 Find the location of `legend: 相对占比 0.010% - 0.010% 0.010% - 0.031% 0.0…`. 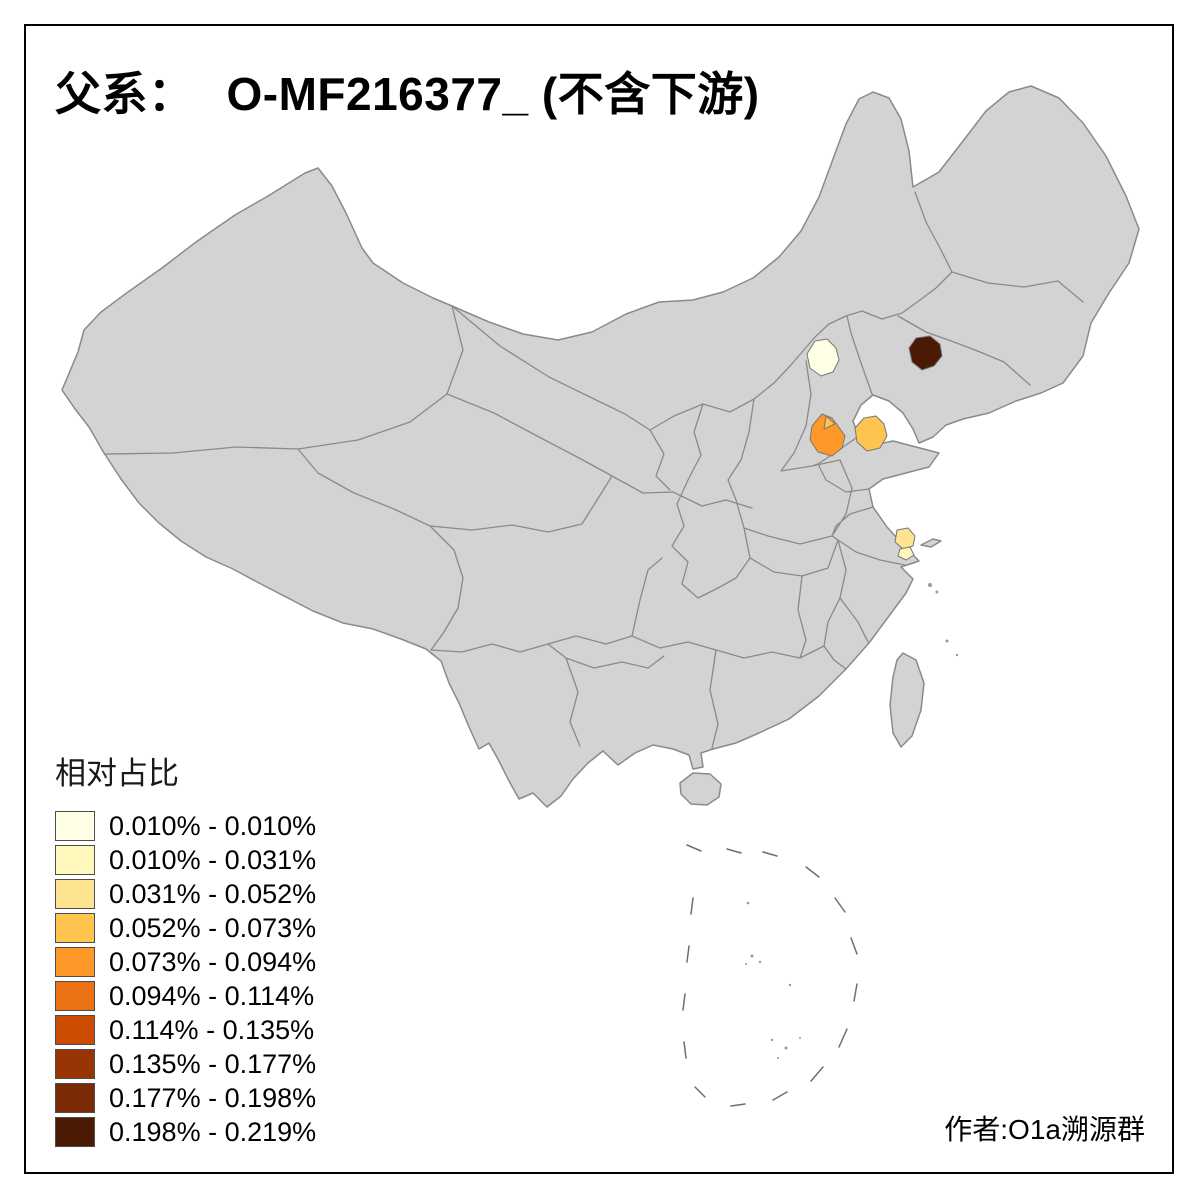

legend: 相对占比 0.010% - 0.010% 0.010% - 0.031% 0.0… is located at coordinates (185, 949).